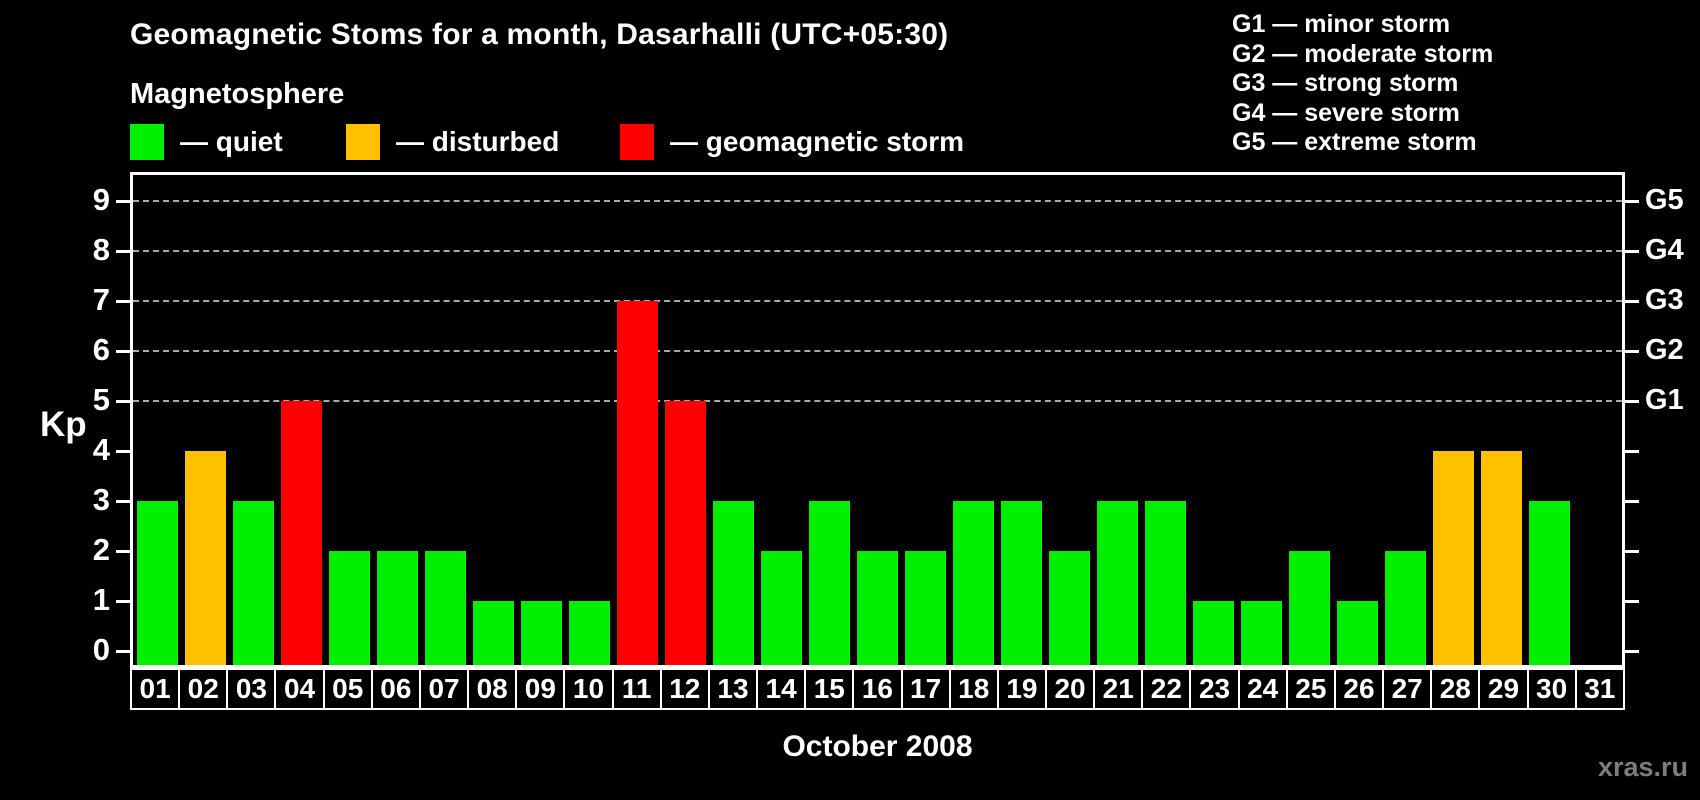 The height and width of the screenshot is (800, 1700). I want to click on day-label-13: 13, so click(733, 689).